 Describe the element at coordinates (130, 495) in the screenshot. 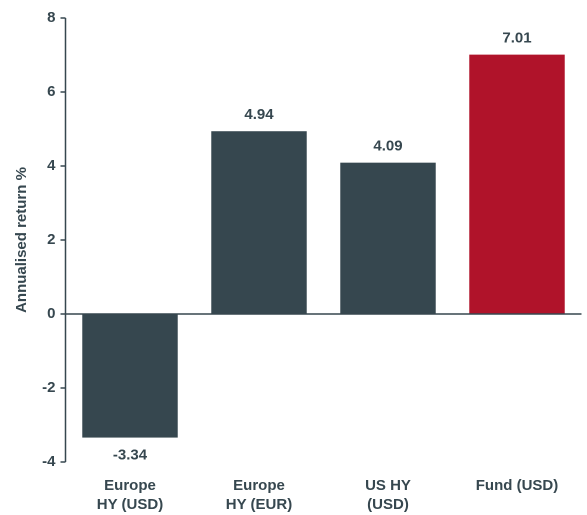

I see `x-tick-label: Europe HY (USD)` at that location.